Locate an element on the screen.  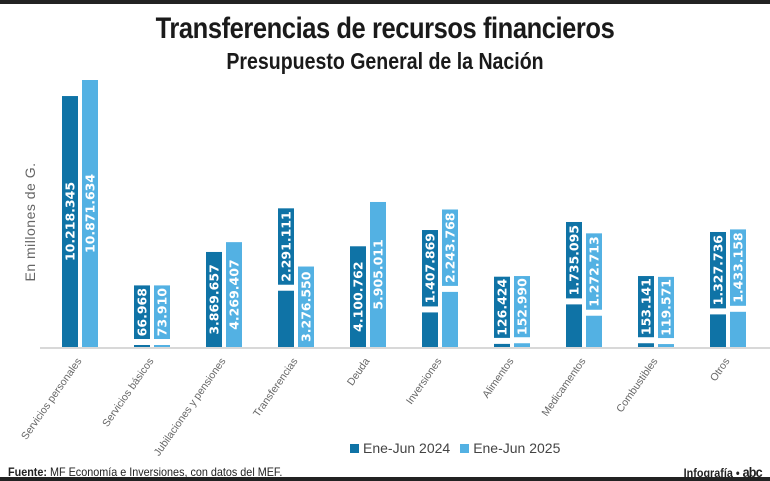
data-label: 10.871.634 is located at coordinates (90, 213).